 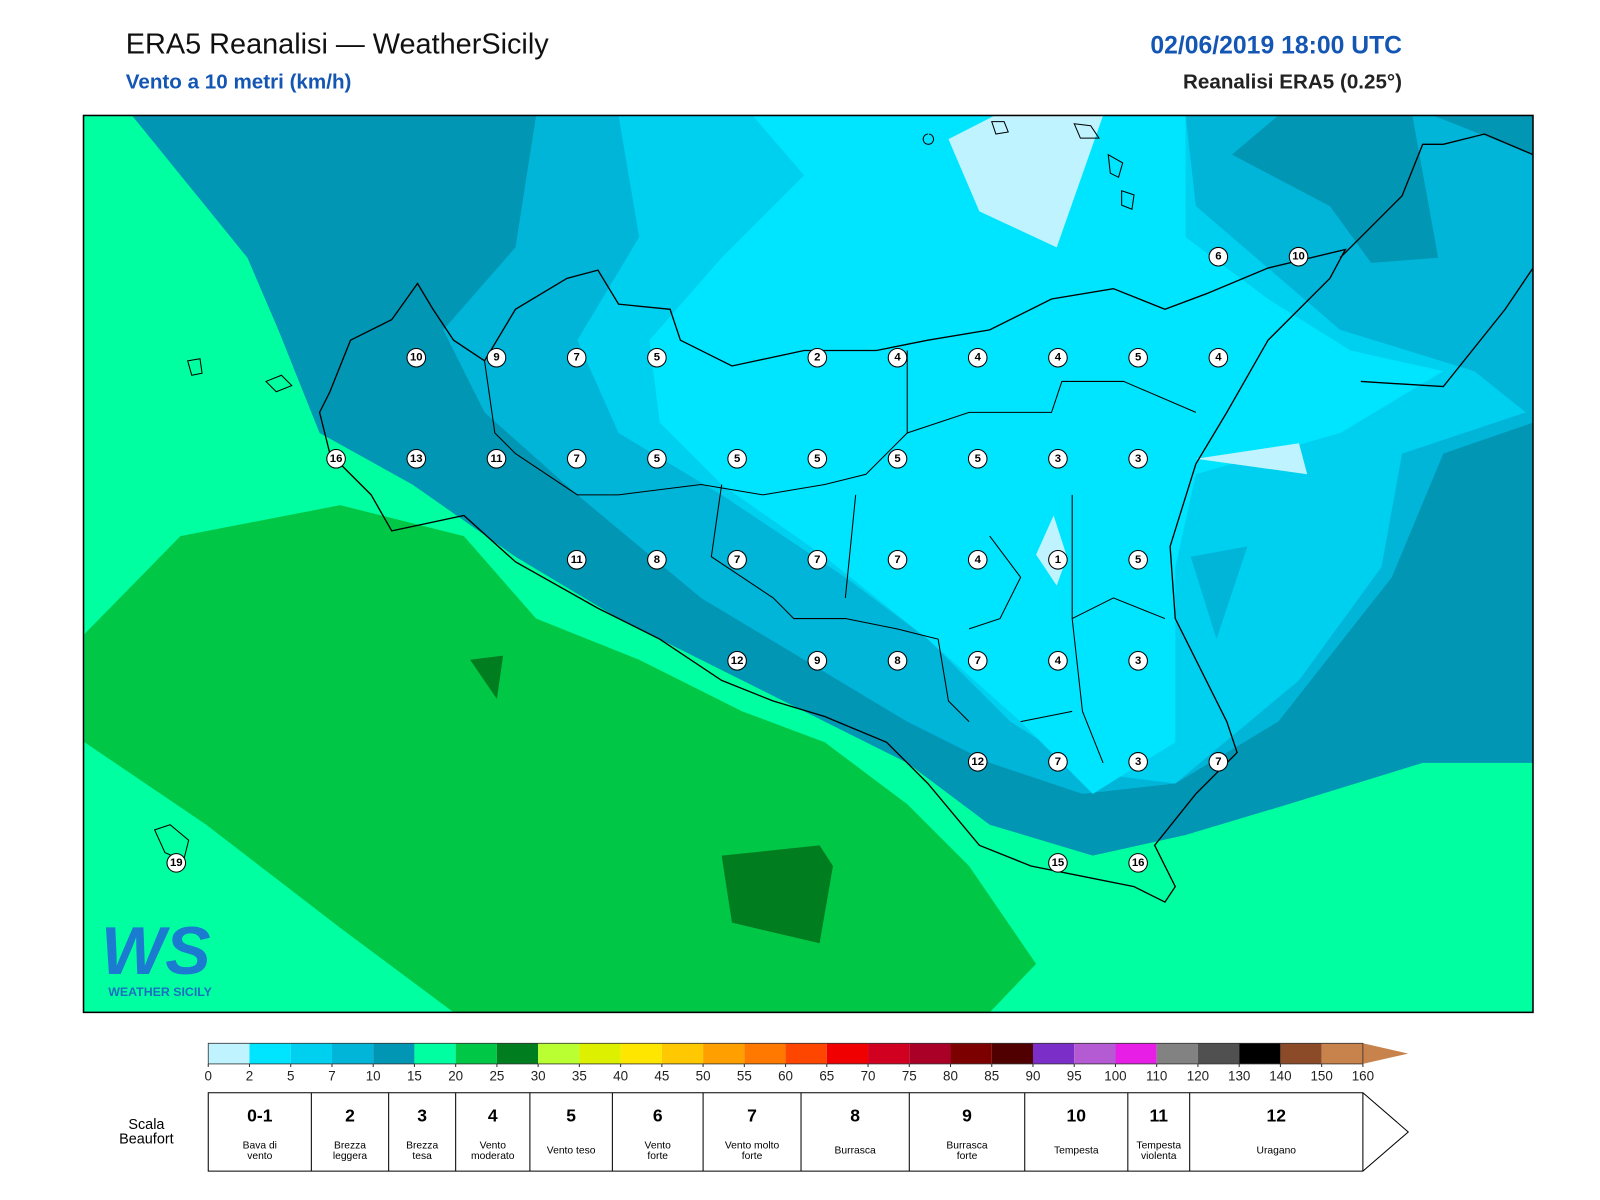 What do you see at coordinates (1298, 257) in the screenshot?
I see `station-value: 10` at bounding box center [1298, 257].